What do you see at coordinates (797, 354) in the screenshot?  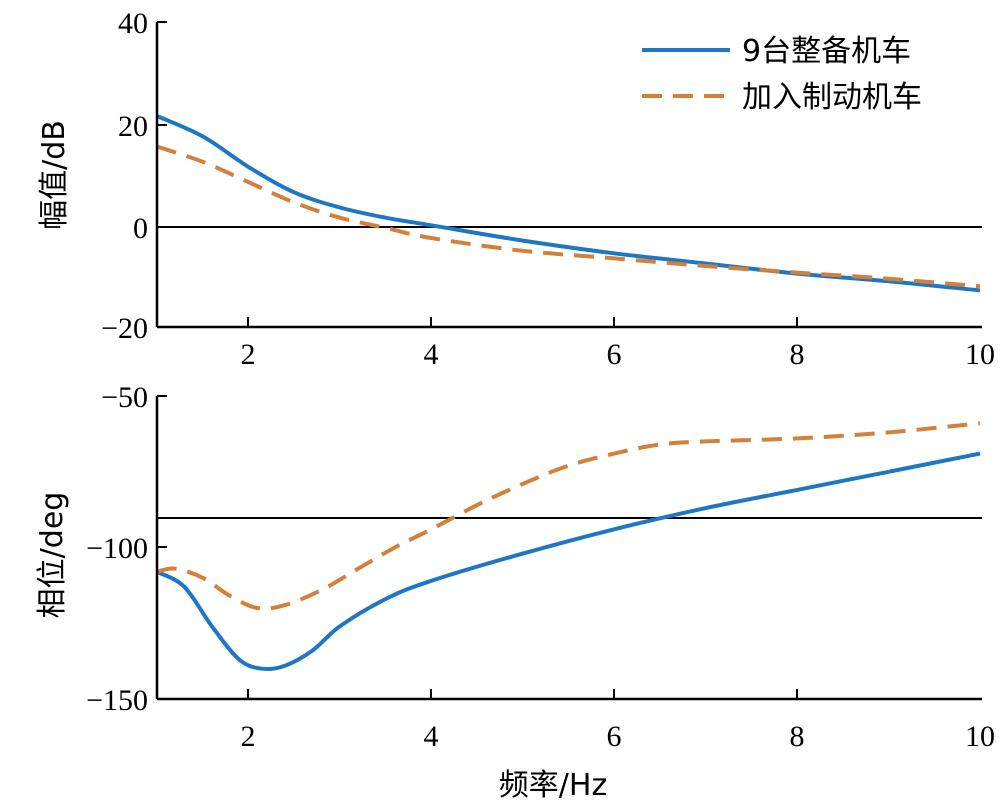 I see `magnitude-x-tick-label: 8` at bounding box center [797, 354].